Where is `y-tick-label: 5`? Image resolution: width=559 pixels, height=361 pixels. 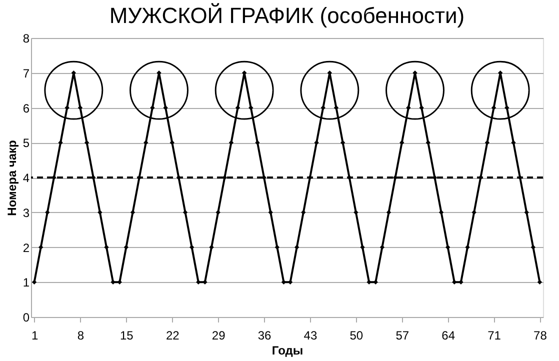
y-tick-label: 5 is located at coordinates (26, 143).